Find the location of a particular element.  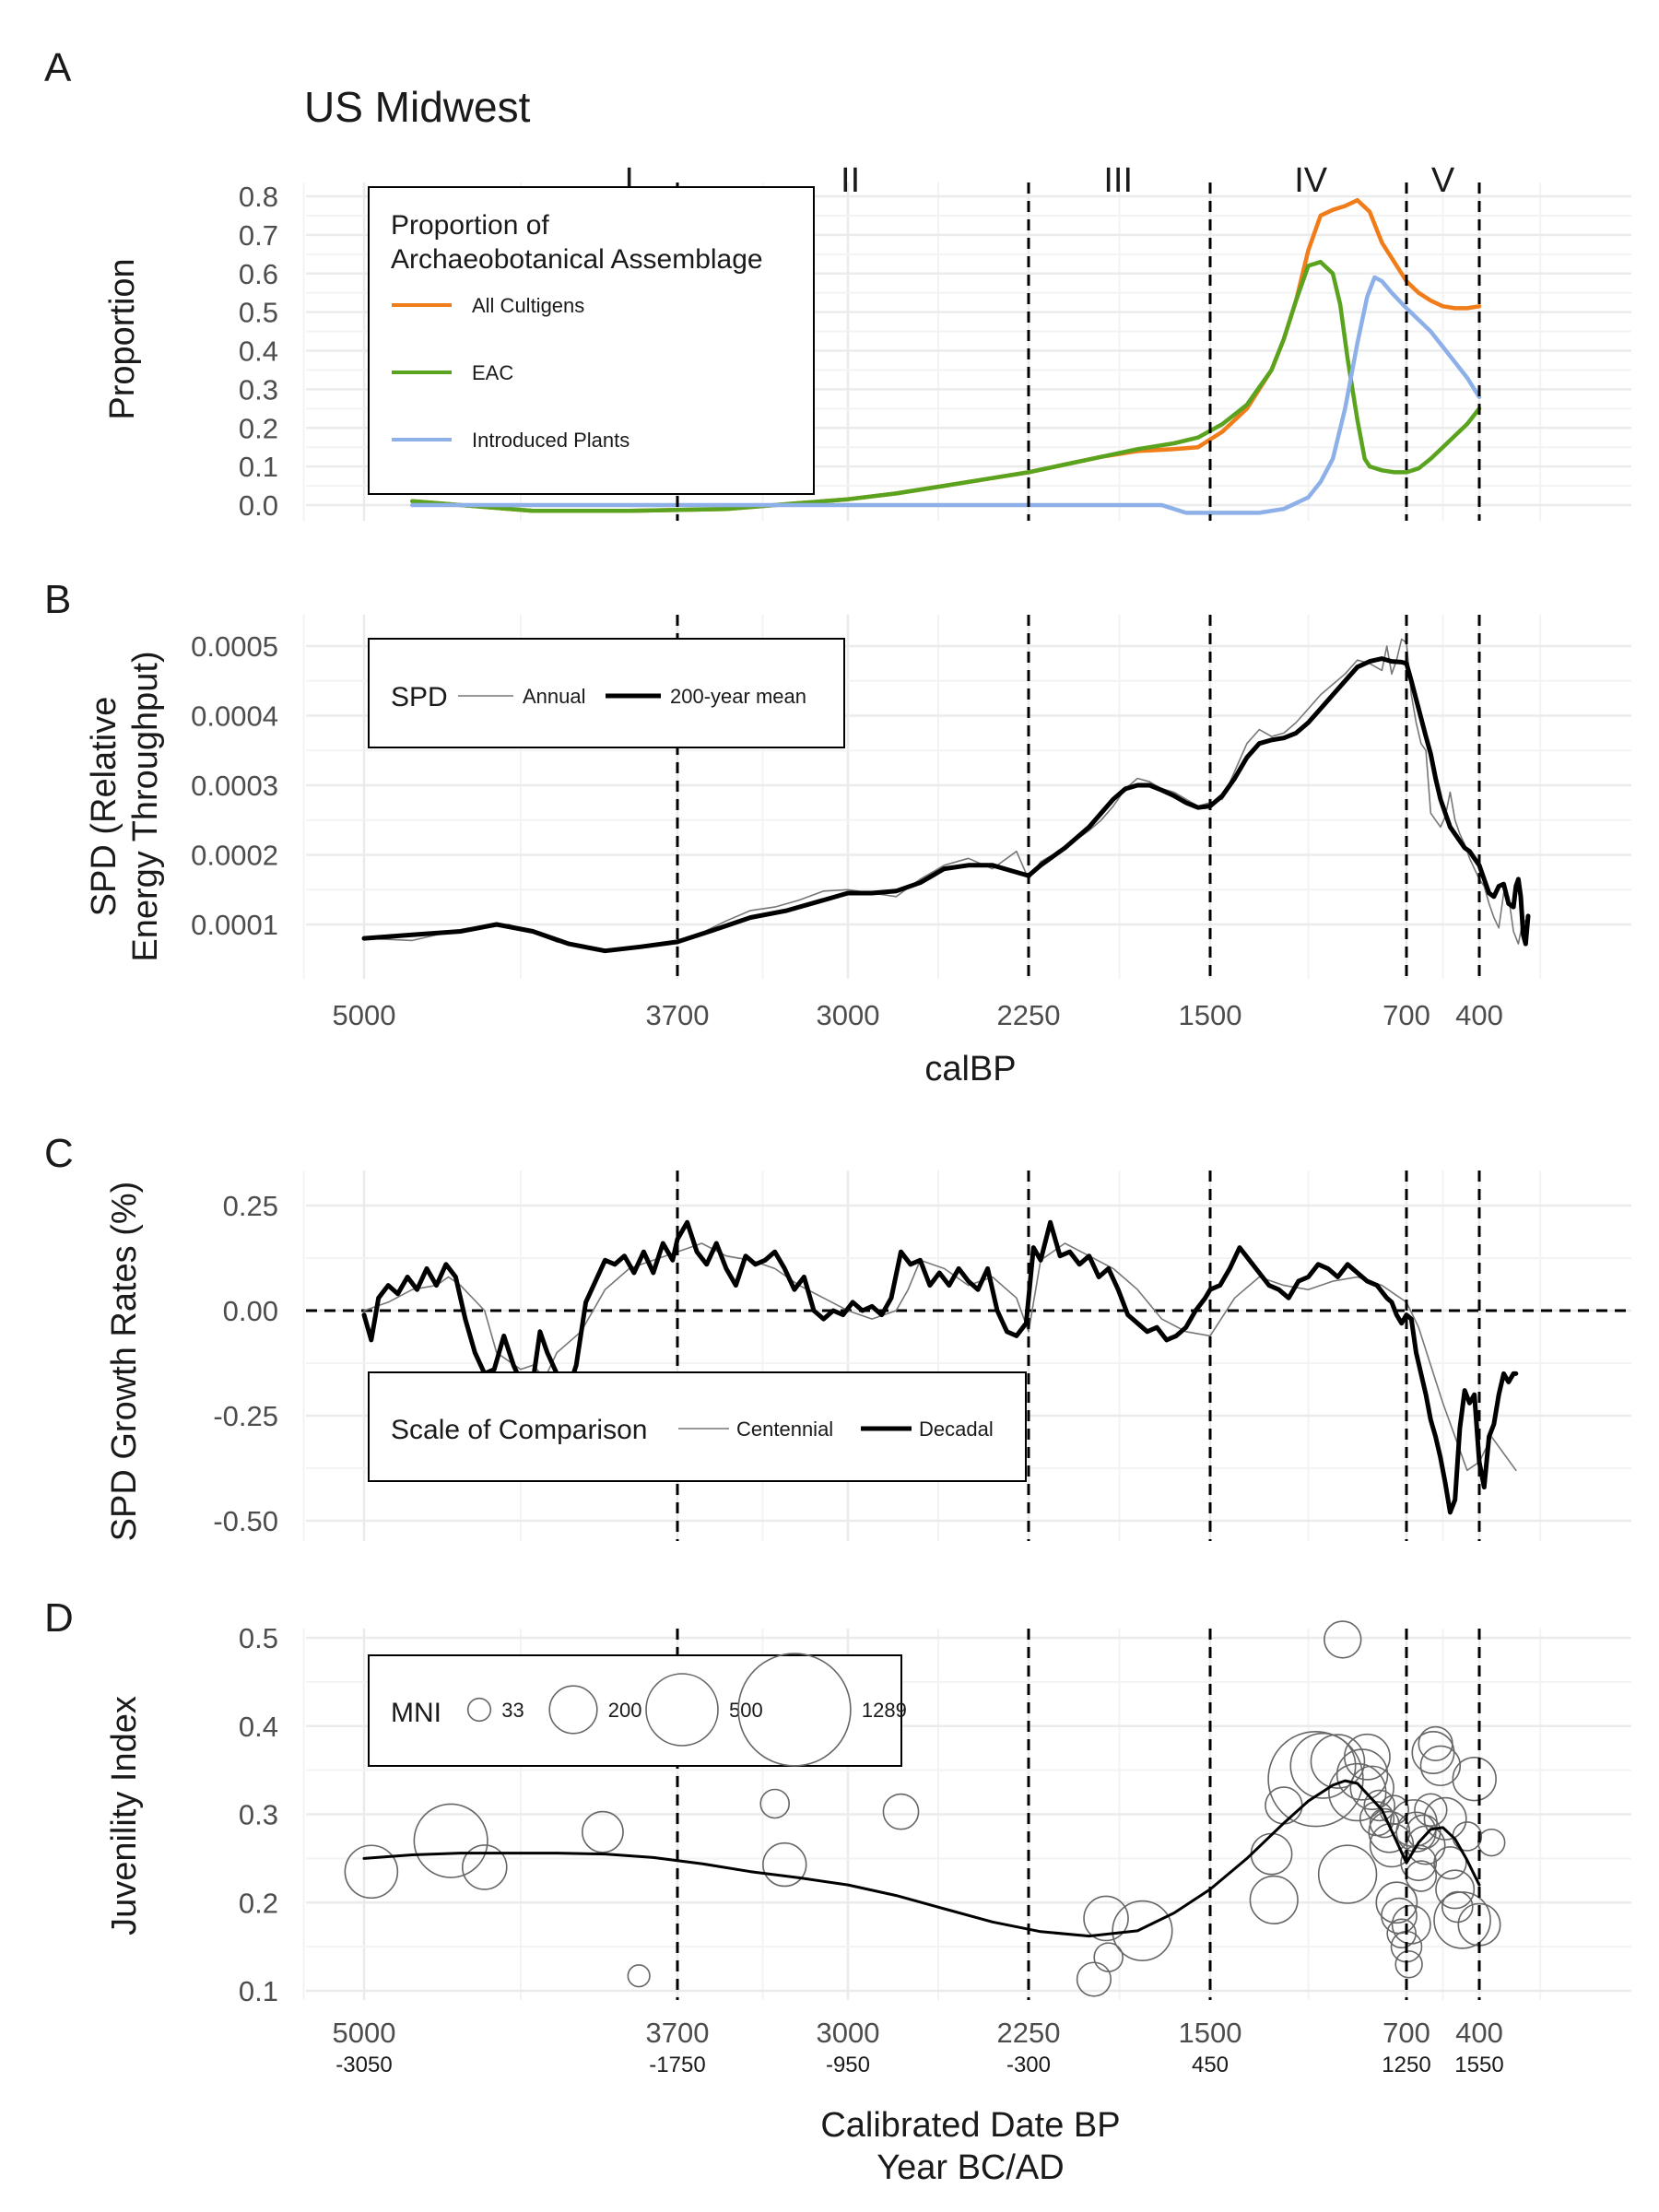

period-label: II is located at coordinates (850, 180).